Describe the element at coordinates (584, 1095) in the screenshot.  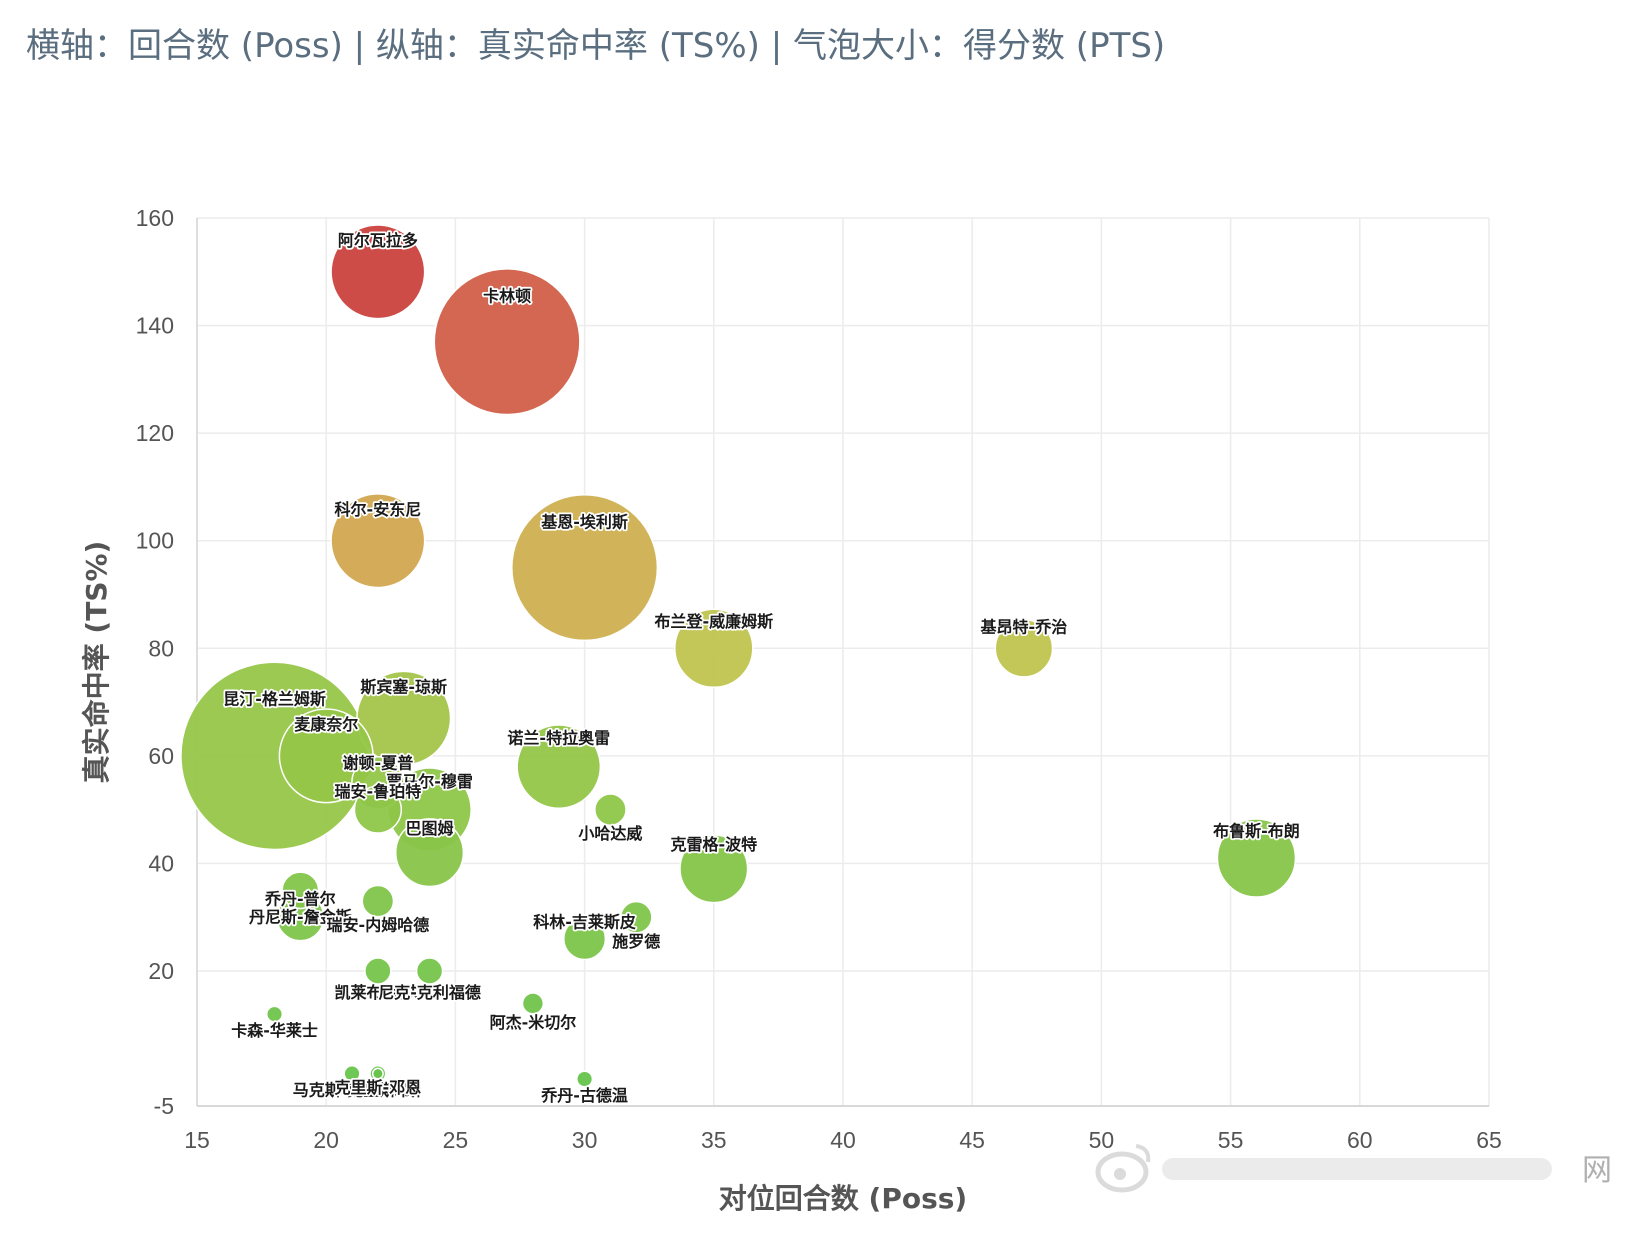
I see `bubble-label: 乔丹-古德温` at that location.